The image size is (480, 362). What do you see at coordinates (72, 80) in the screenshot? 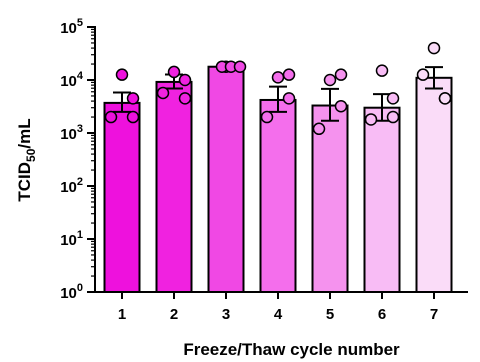
I see `y-tick-label: 10⁴` at bounding box center [72, 80].